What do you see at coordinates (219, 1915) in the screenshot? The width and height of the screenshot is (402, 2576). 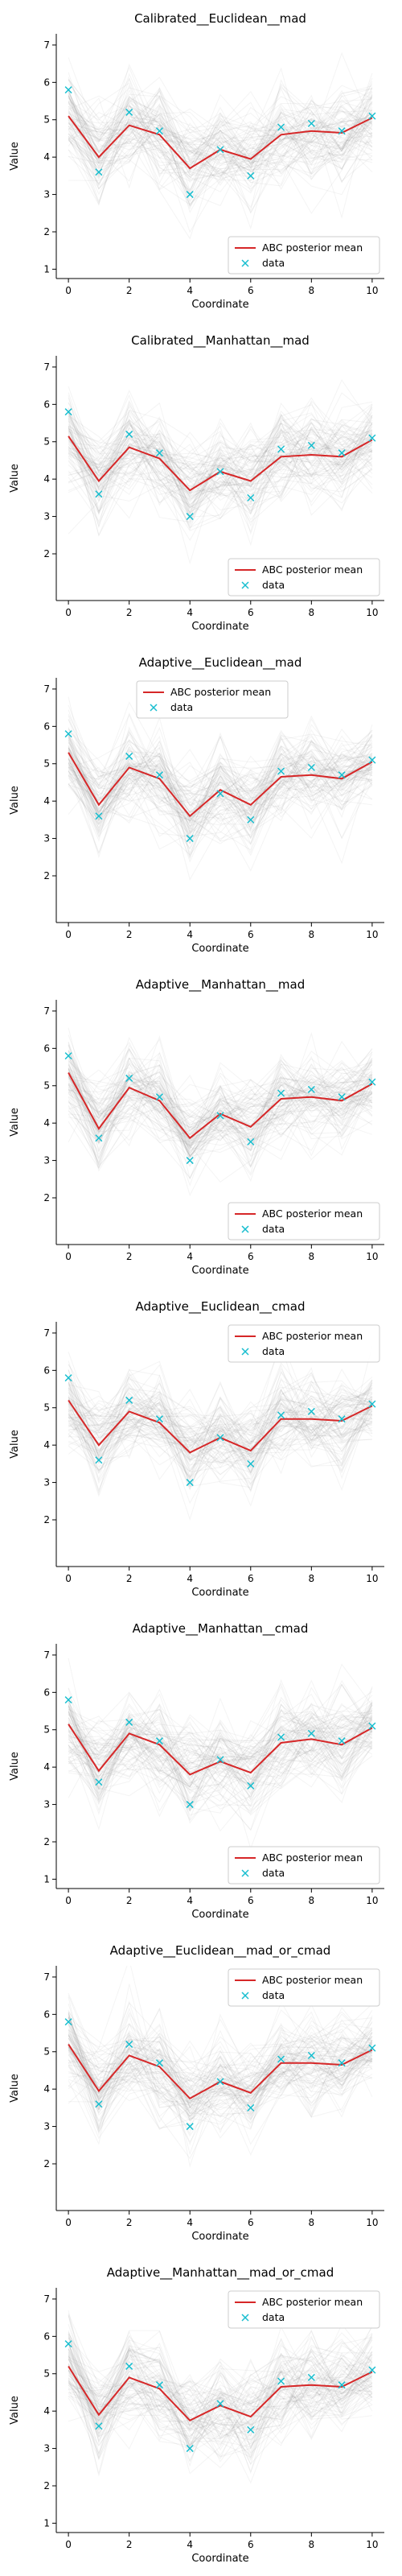 I see `x-axis-label: Coordinate` at bounding box center [219, 1915].